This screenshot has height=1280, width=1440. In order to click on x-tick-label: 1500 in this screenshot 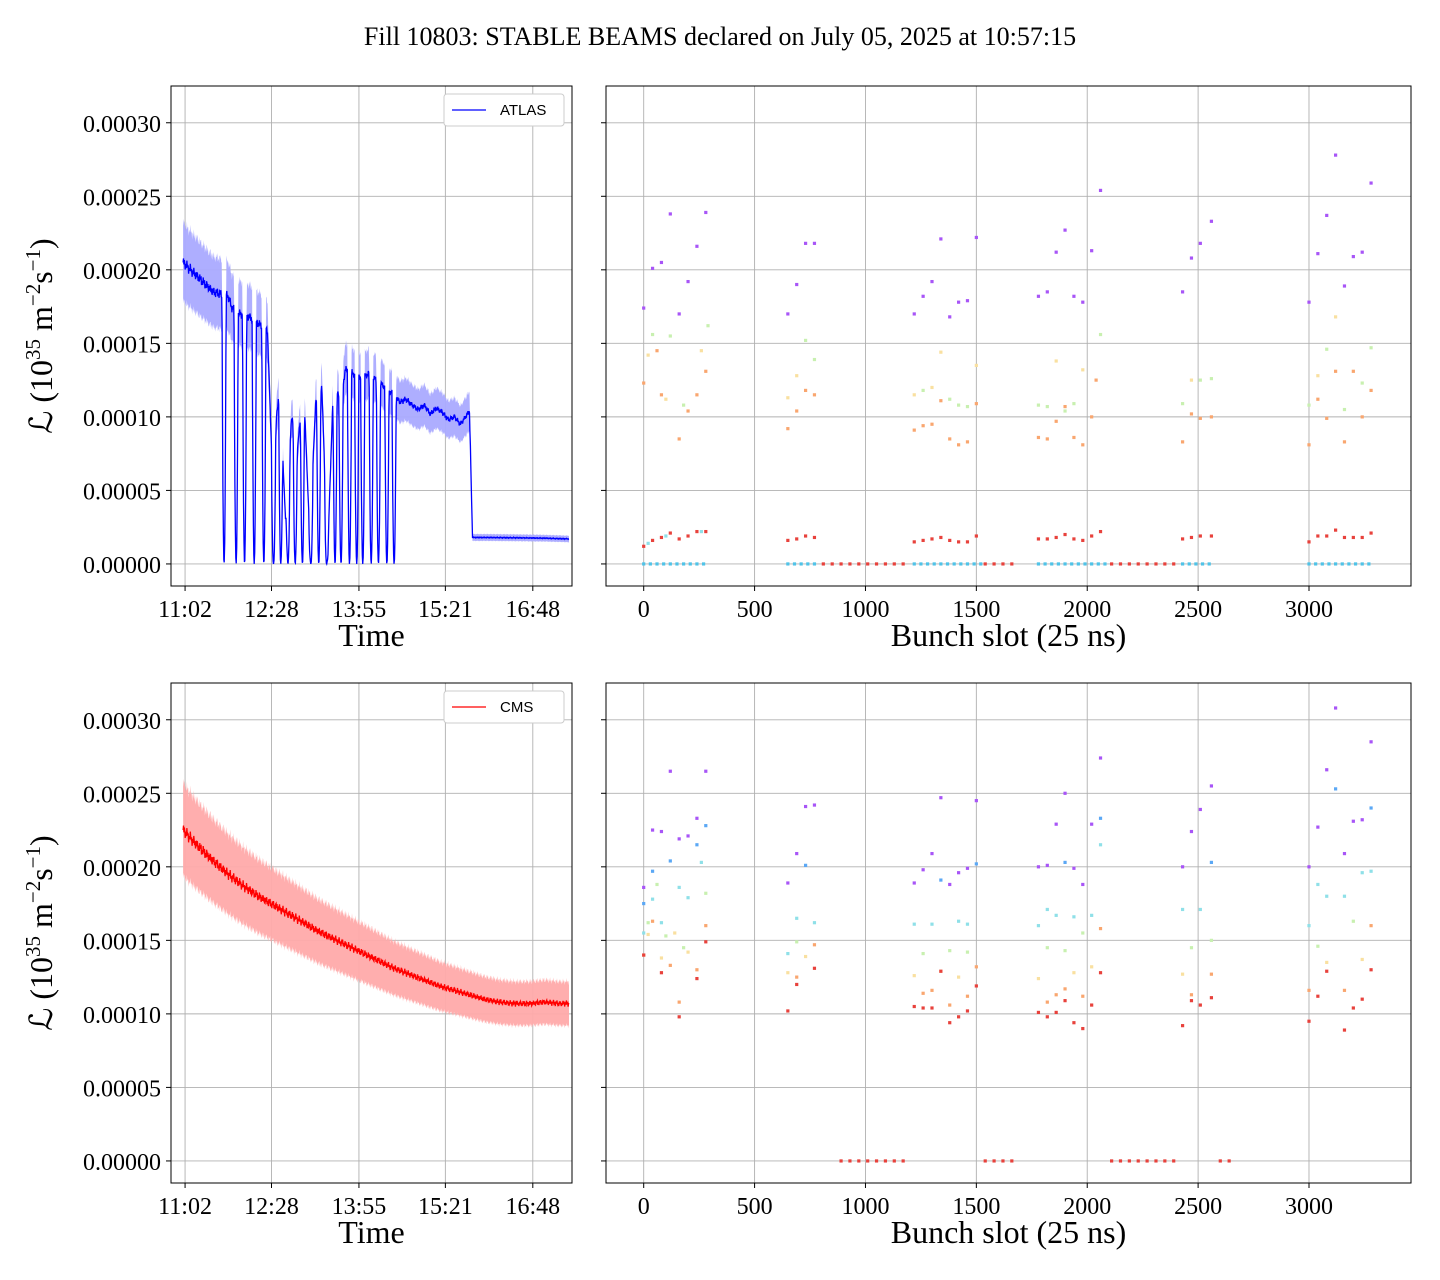, I will do `click(976, 610)`.